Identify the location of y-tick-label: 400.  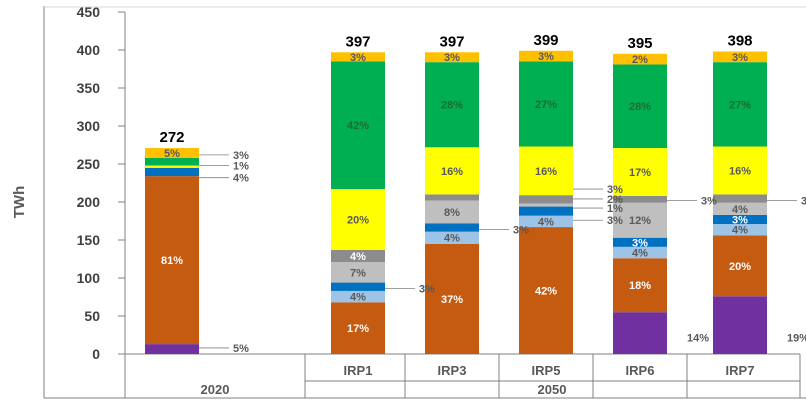
(89, 50).